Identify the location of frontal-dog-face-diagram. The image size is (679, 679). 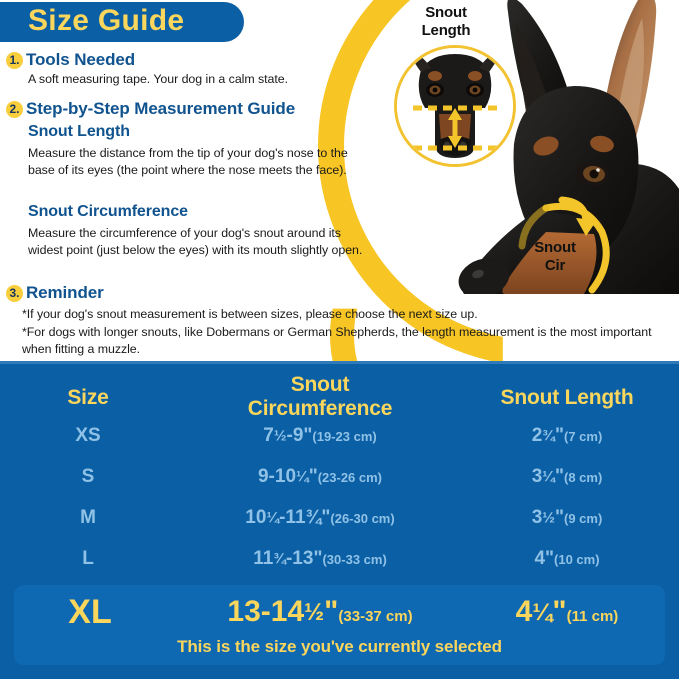
(455, 106).